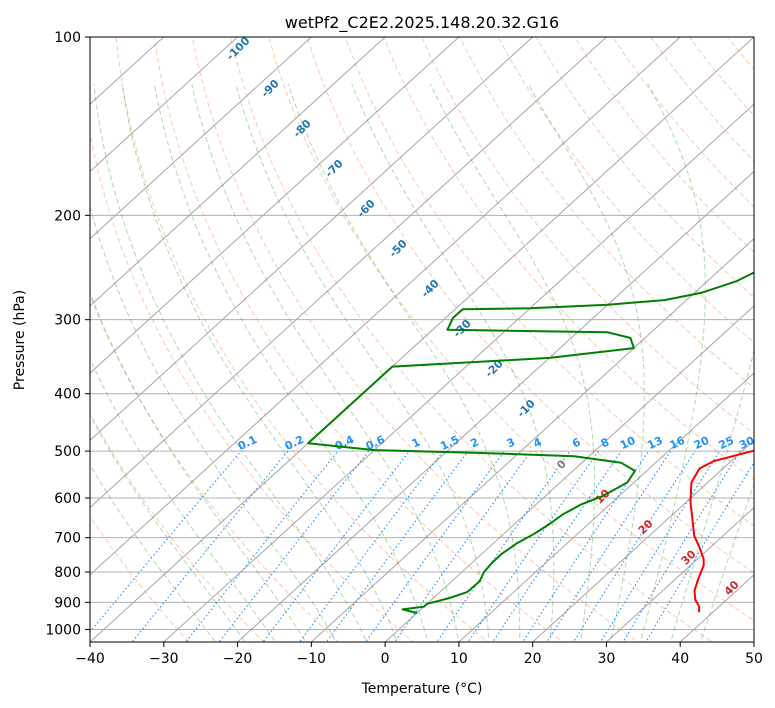 This screenshot has width=775, height=708. Describe the element at coordinates (312, 659) in the screenshot. I see `x-tick-label: −10` at that location.